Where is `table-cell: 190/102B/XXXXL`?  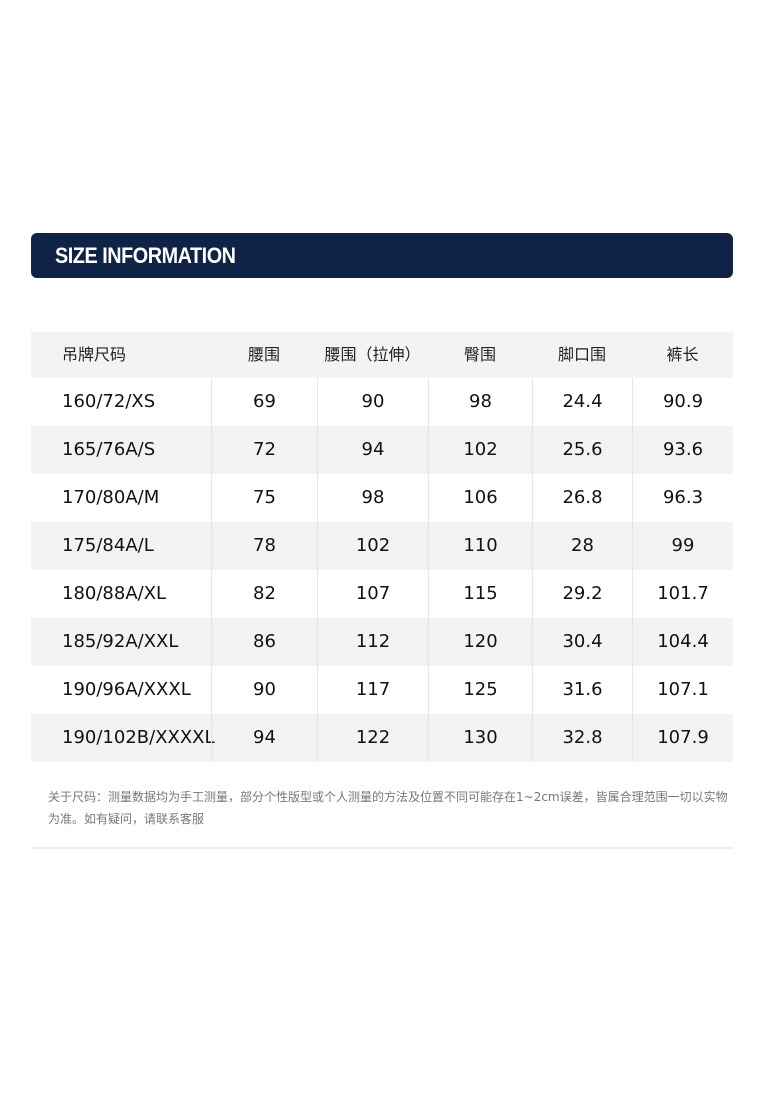
table-cell: 190/102B/XXXXL is located at coordinates (138, 737).